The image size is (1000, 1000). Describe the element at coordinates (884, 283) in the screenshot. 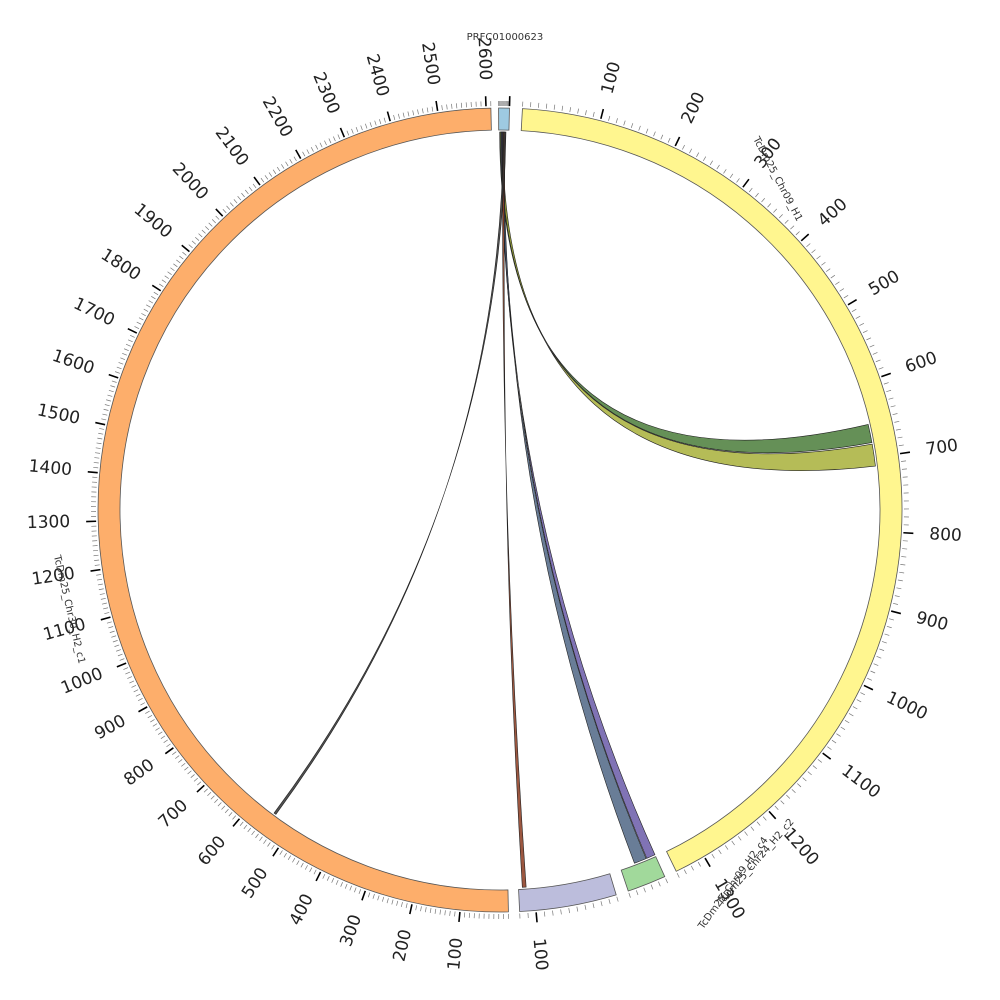

I see `tick-label: 500` at that location.